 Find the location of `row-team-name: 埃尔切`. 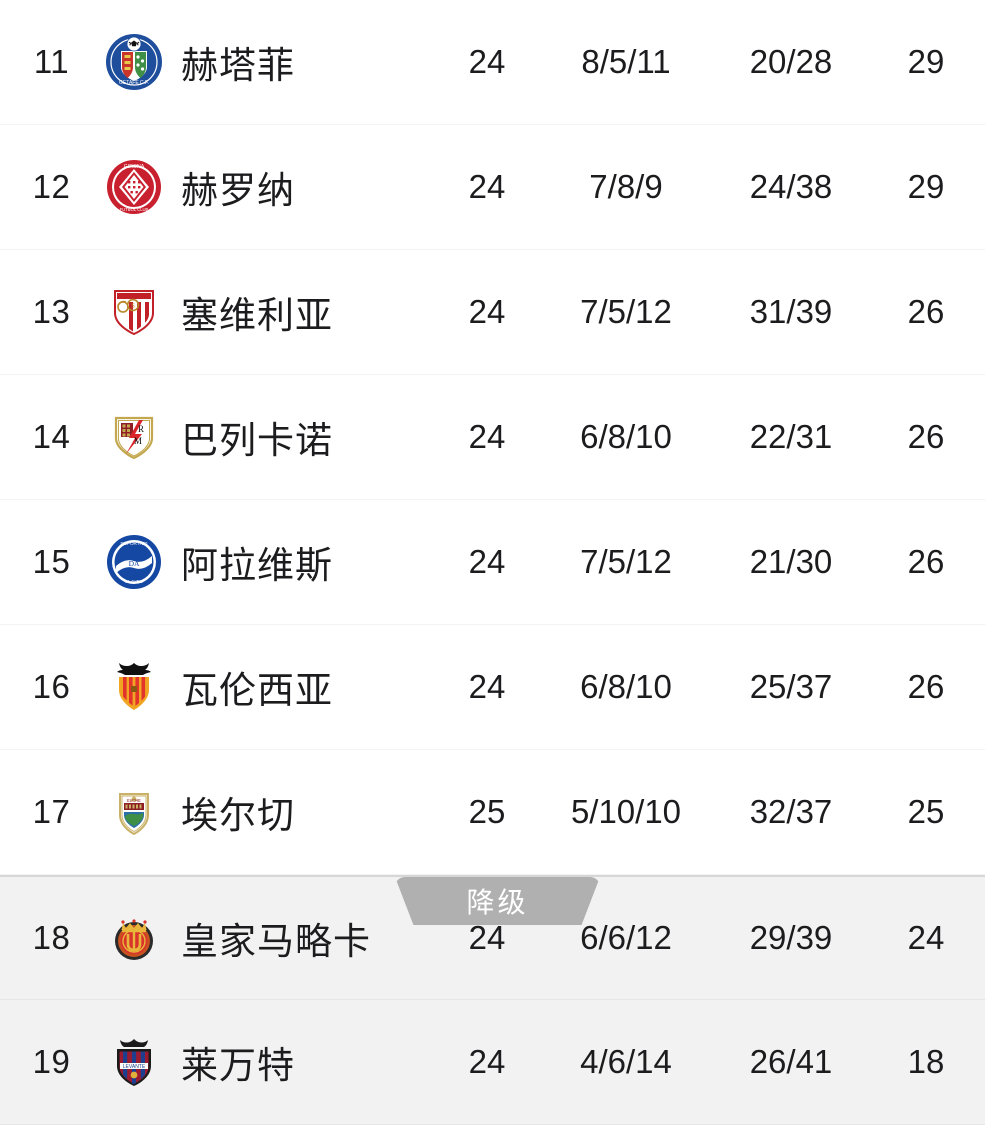

row-team-name: 埃尔切 is located at coordinates (238, 815).